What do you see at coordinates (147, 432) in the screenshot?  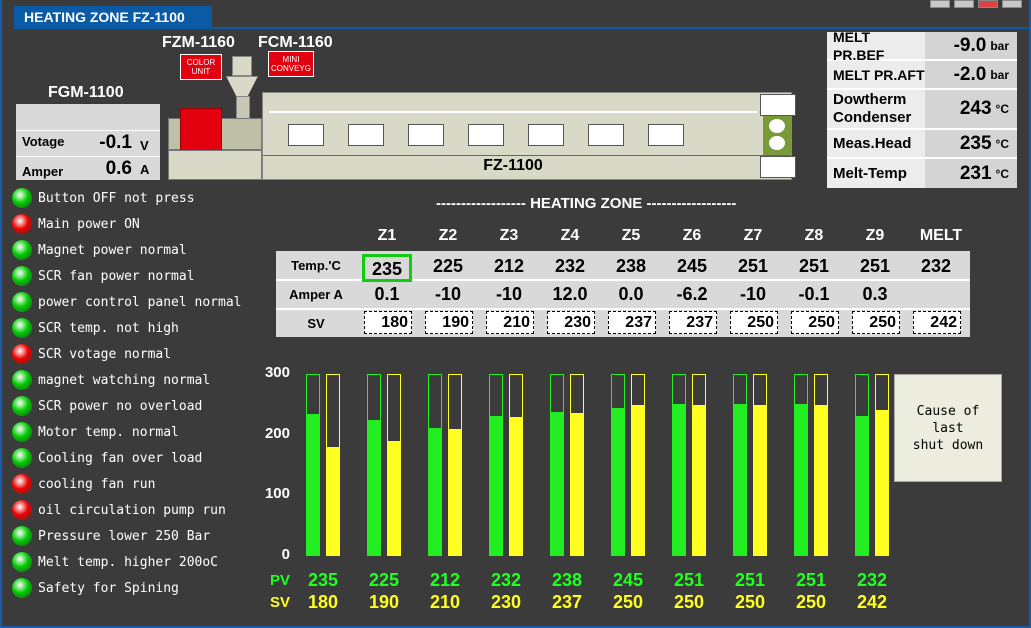 I see `status-item: Motor temp. normal` at bounding box center [147, 432].